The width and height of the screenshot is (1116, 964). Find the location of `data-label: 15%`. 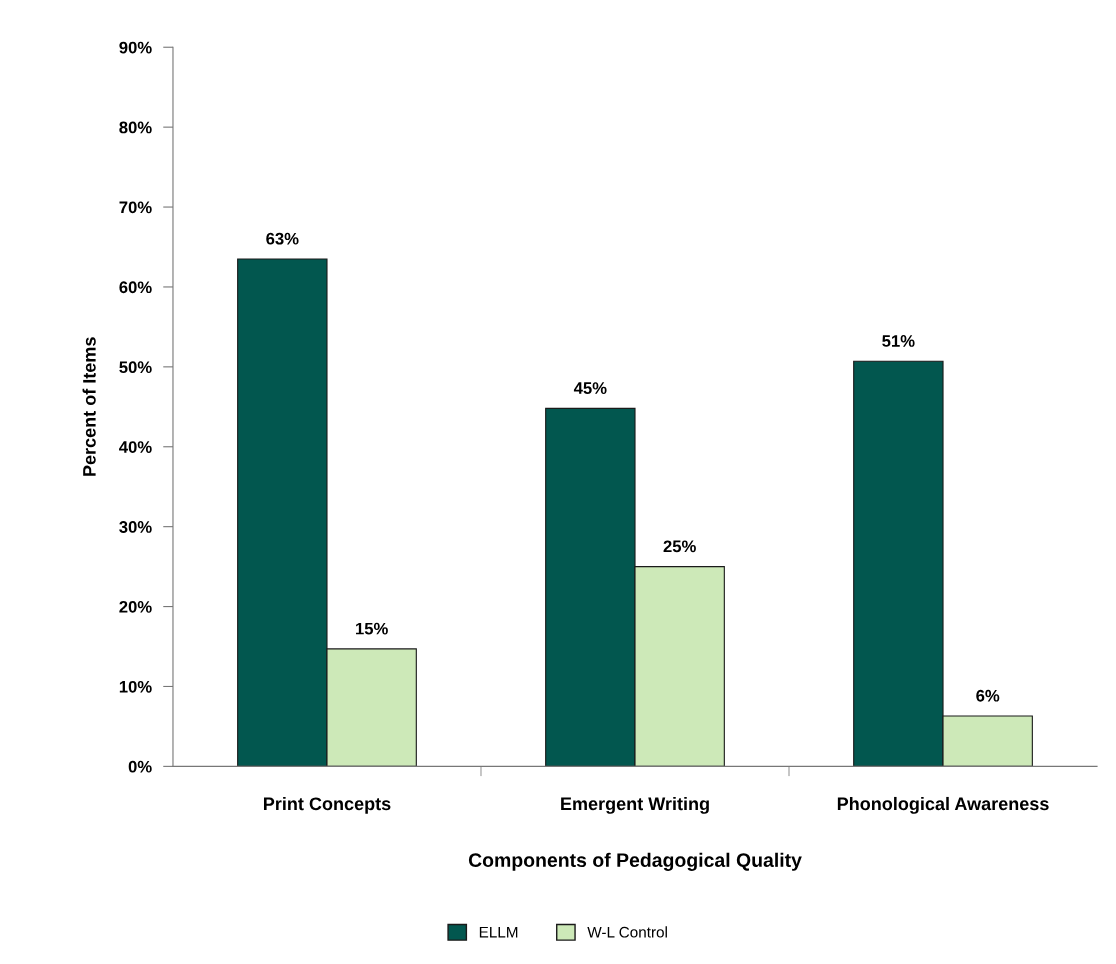

data-label: 15% is located at coordinates (372, 628).